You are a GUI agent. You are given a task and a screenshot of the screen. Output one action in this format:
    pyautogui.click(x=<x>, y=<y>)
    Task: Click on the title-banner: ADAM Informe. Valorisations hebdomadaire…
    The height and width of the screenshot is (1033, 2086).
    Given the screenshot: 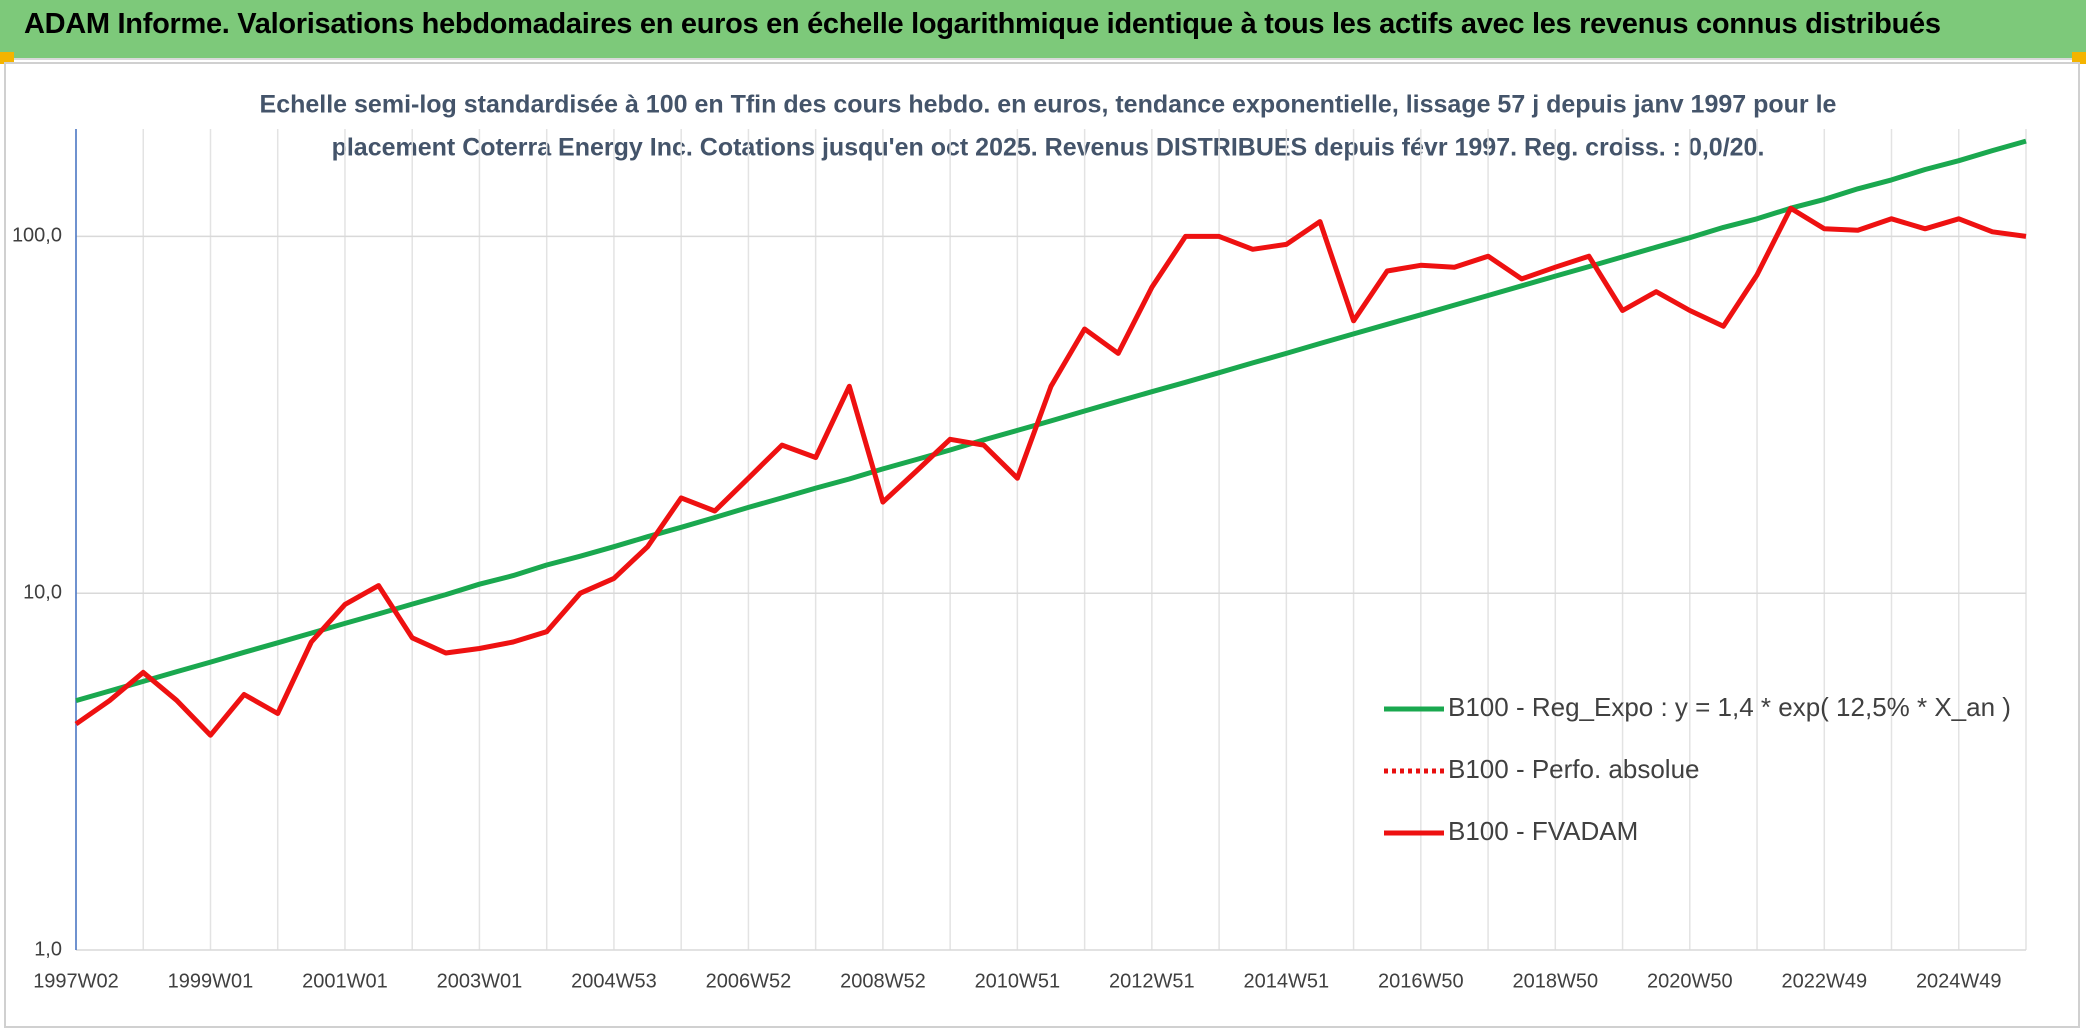 What is the action you would take?
    pyautogui.click(x=1043, y=30)
    